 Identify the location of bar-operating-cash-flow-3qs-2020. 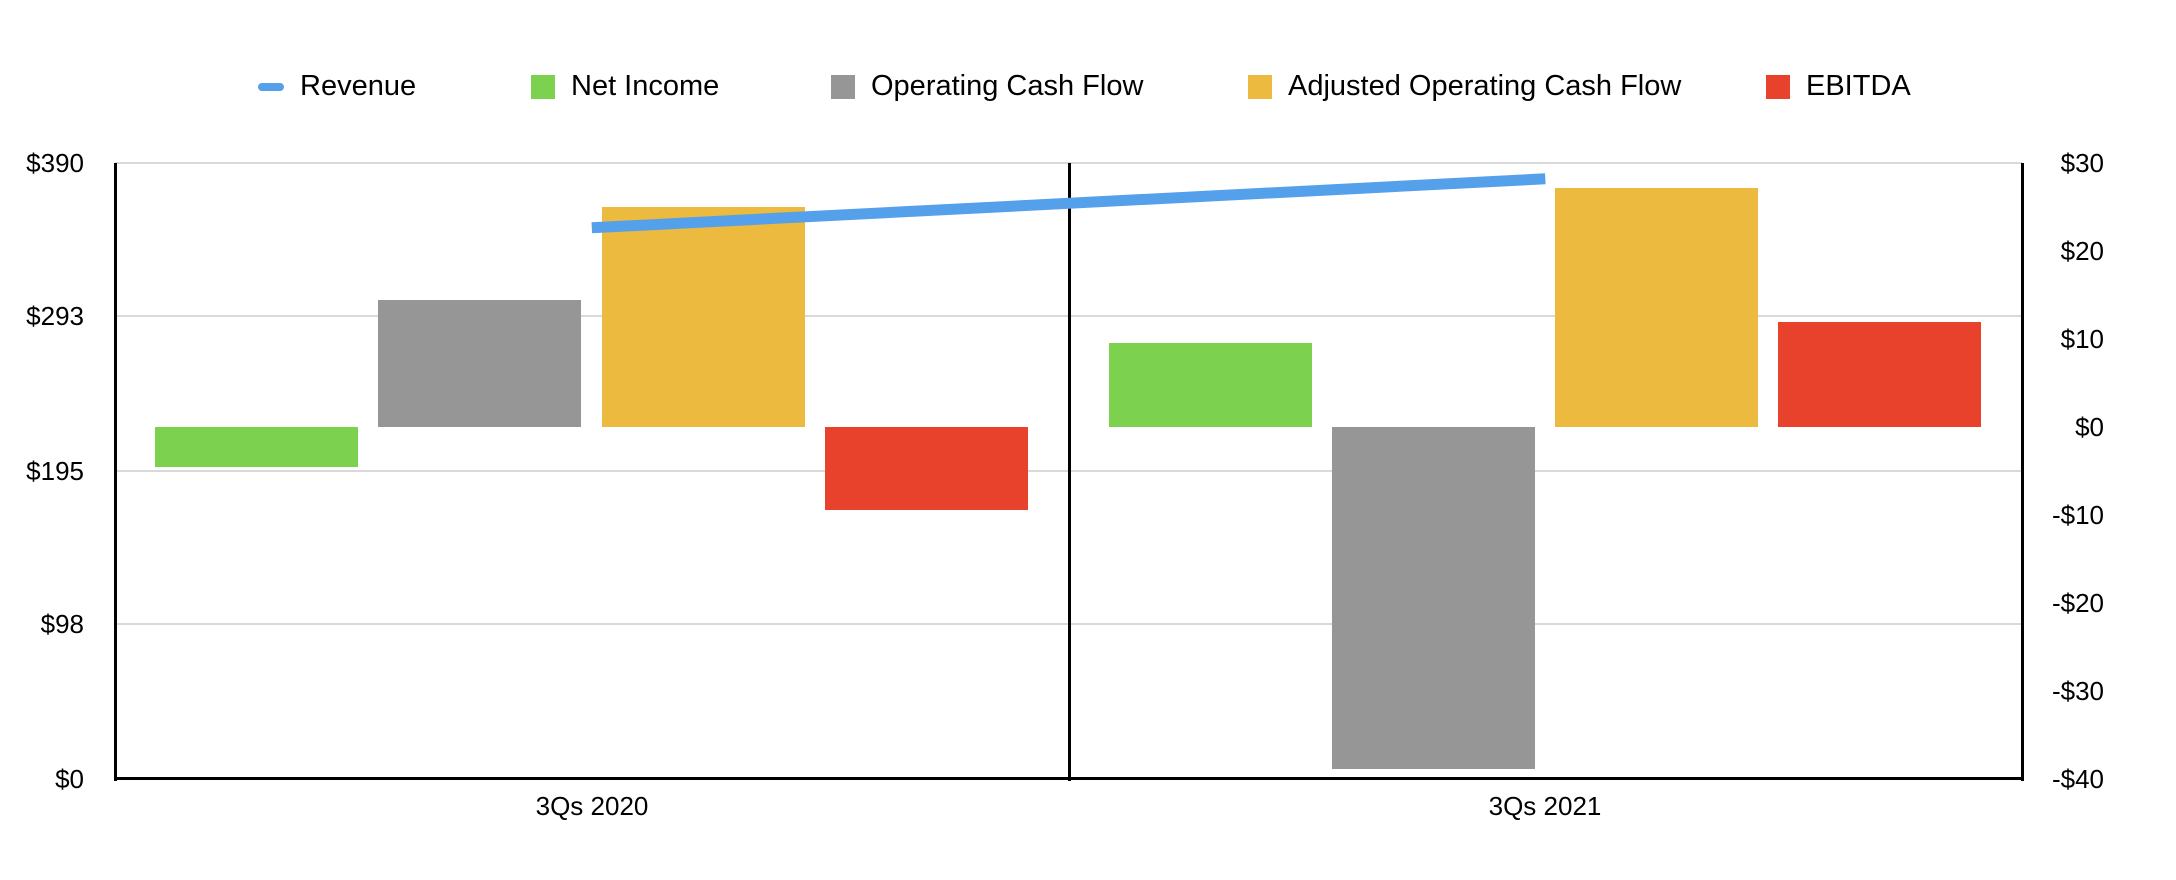
(479, 363).